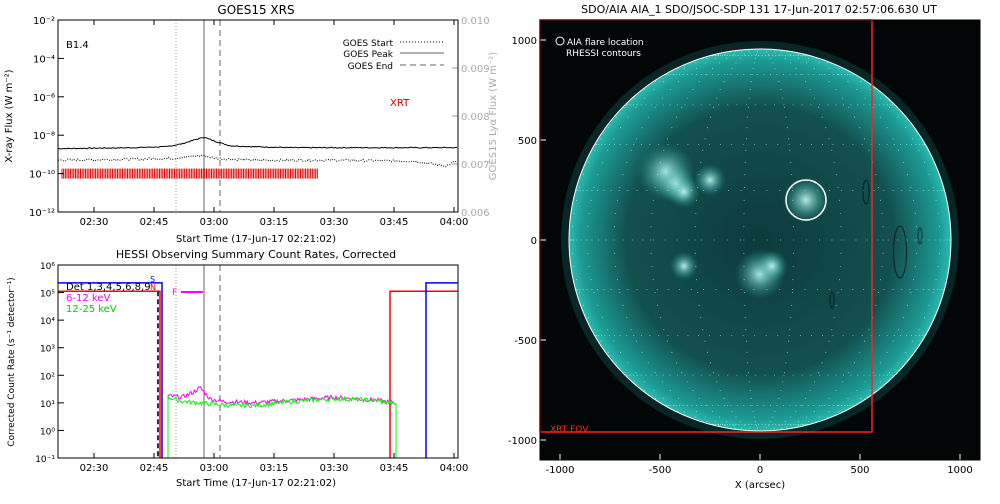  I want to click on hessi-saa-flag-line, so click(110, 370).